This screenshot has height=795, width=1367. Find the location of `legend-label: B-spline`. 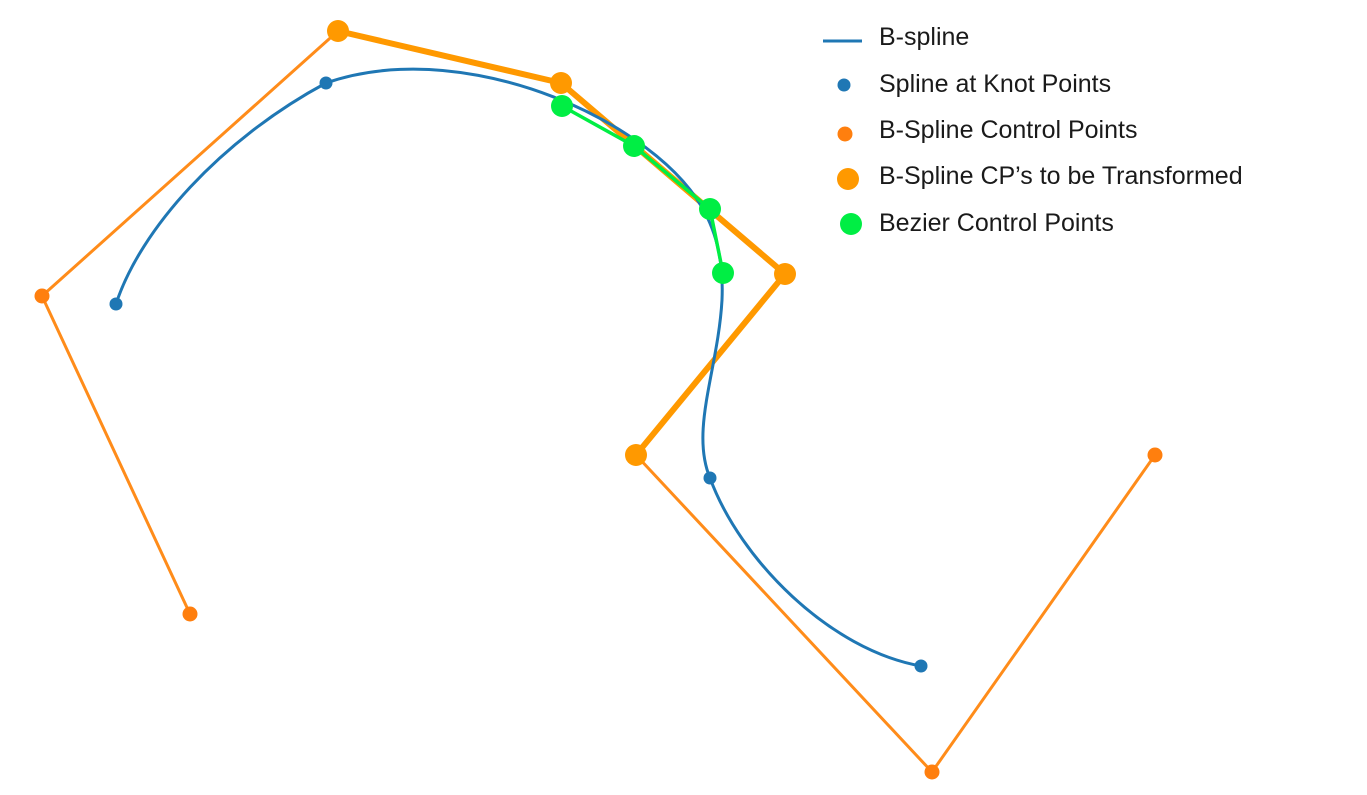

legend-label: B-spline is located at coordinates (924, 37).